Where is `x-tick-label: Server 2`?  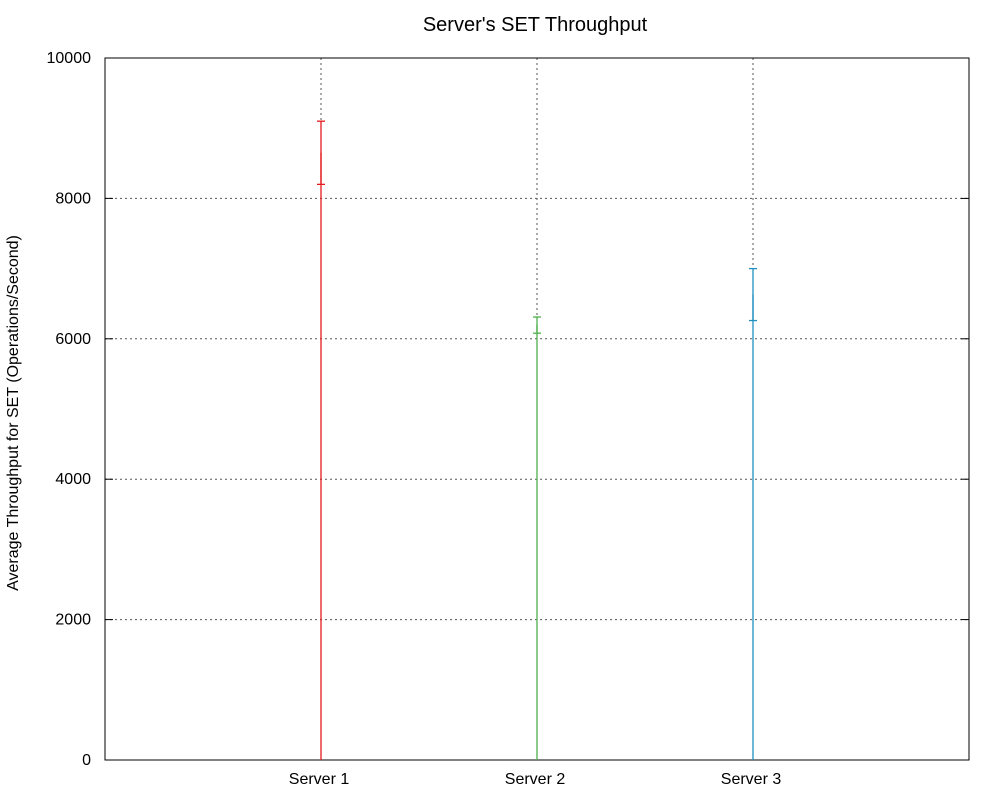 x-tick-label: Server 2 is located at coordinates (535, 779).